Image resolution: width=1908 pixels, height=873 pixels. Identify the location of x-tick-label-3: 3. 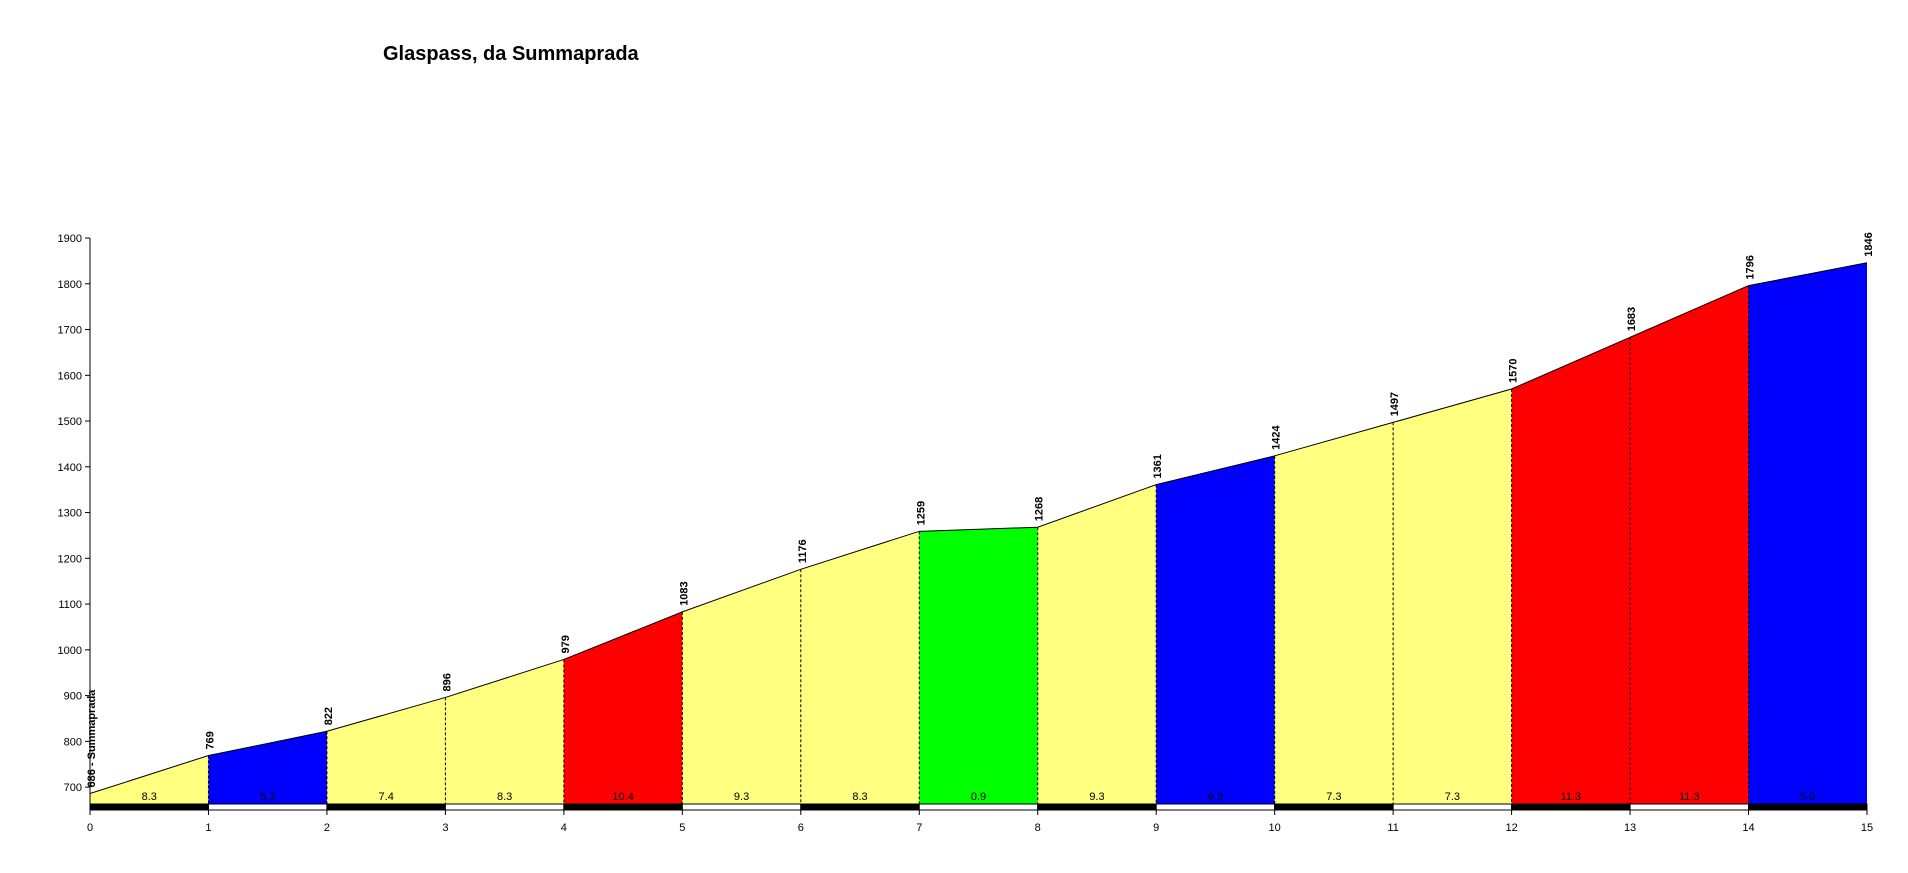
(445, 828).